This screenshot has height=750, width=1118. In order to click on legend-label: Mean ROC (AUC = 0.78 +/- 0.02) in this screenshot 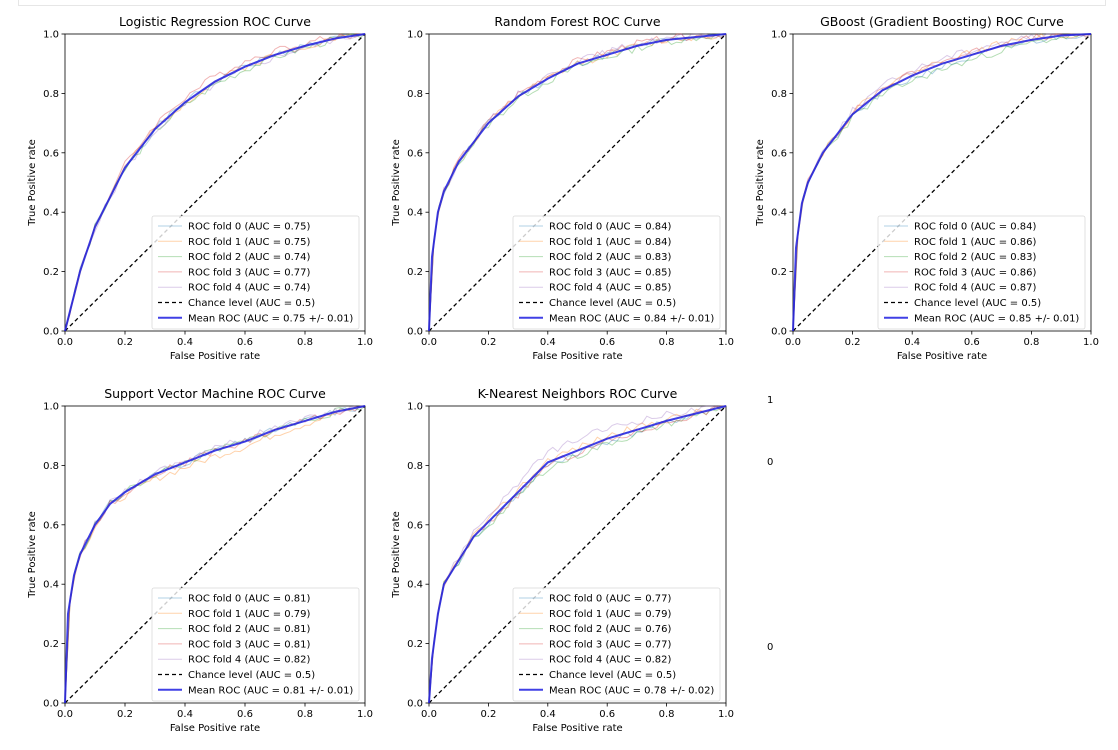, I will do `click(631, 690)`.